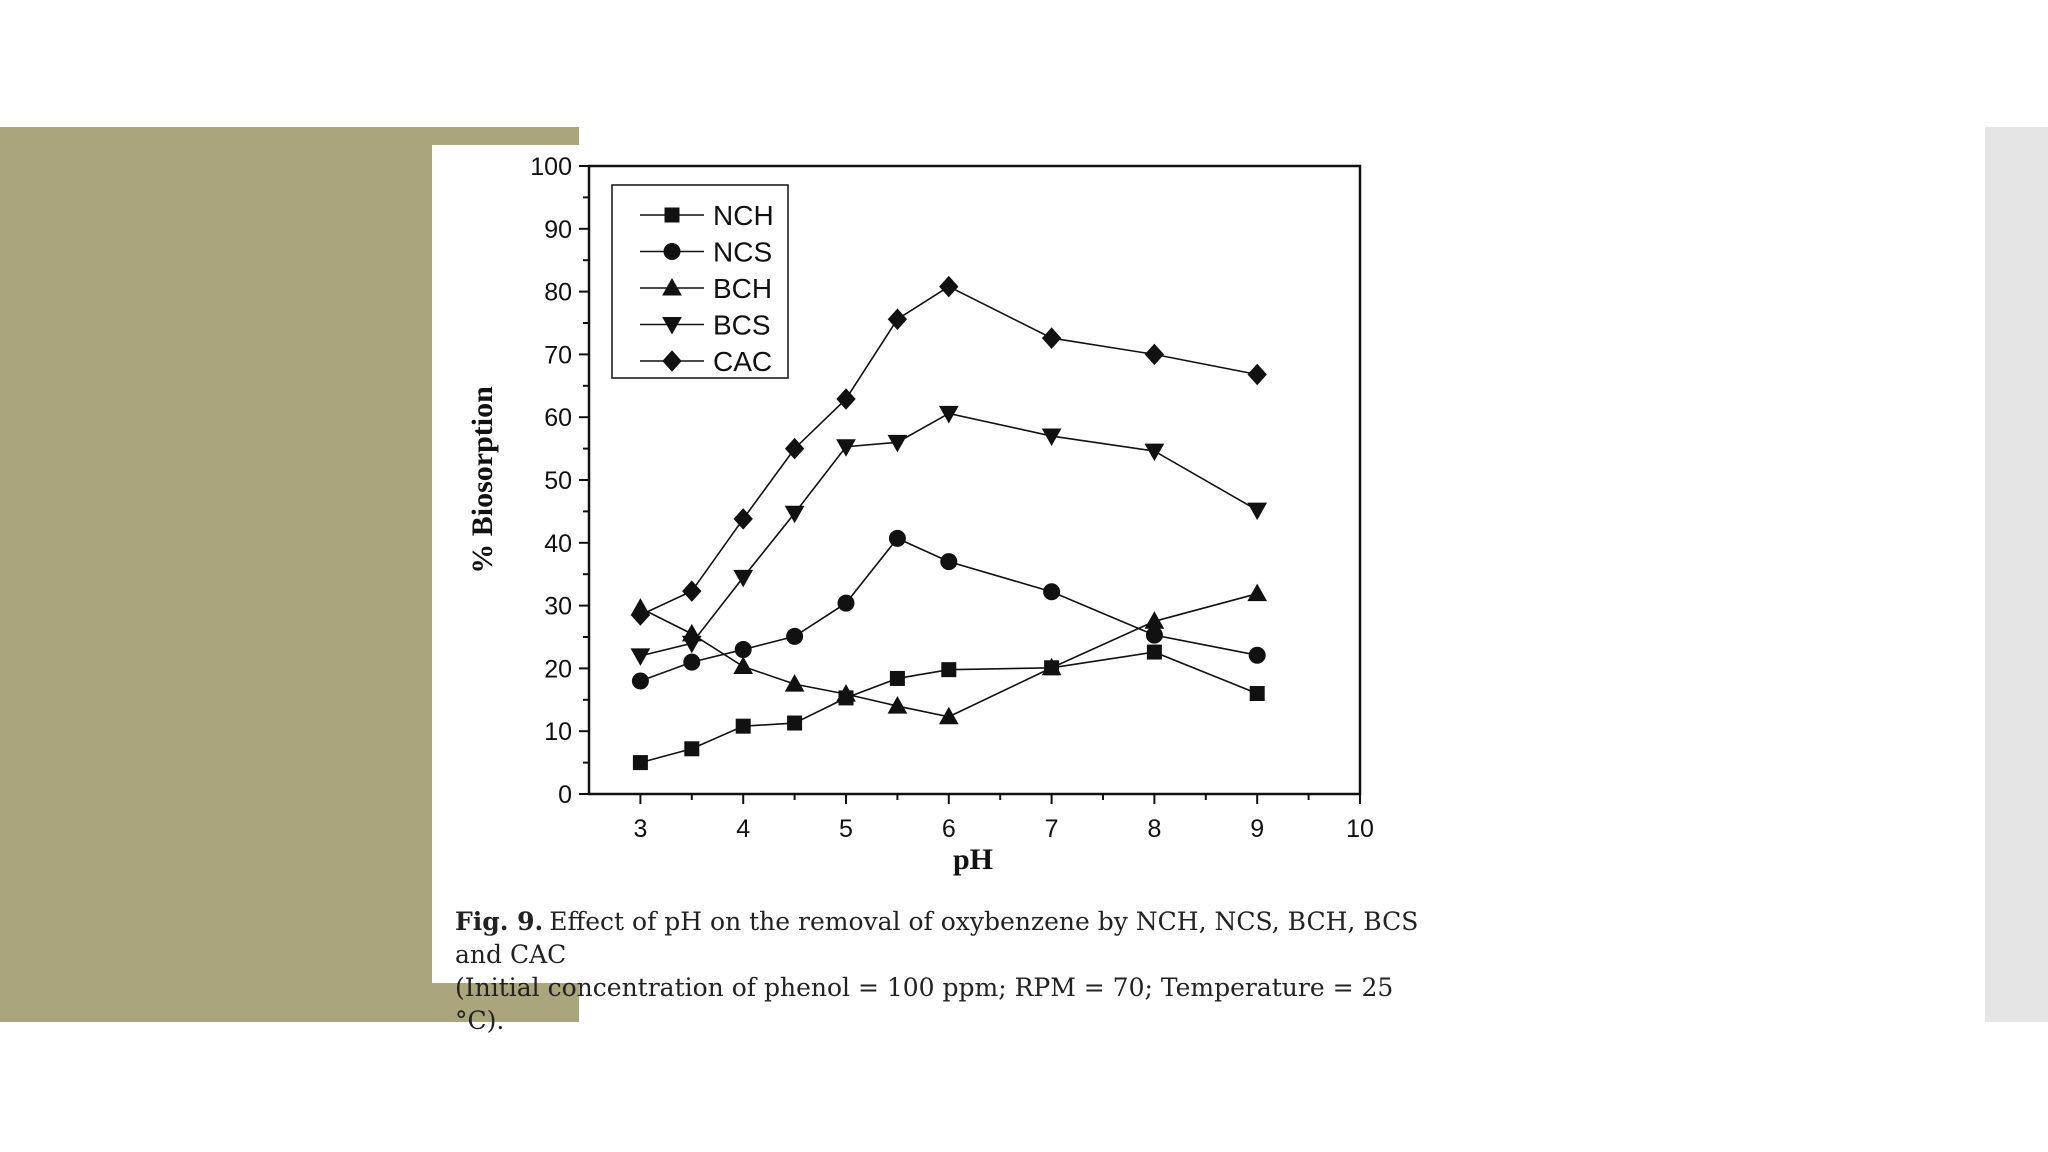  What do you see at coordinates (565, 795) in the screenshot?
I see `y-tick-label: 0` at bounding box center [565, 795].